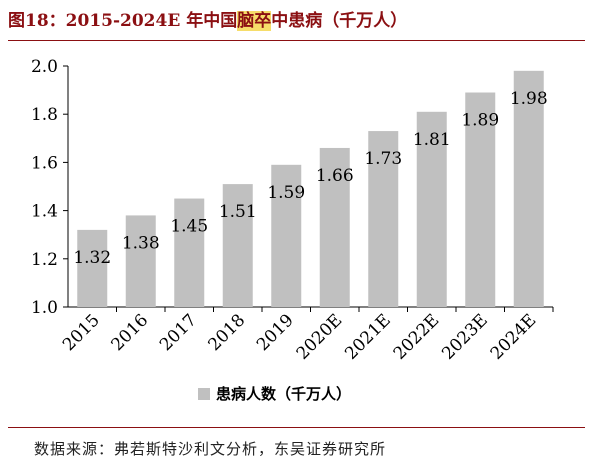 The height and width of the screenshot is (475, 593). What do you see at coordinates (123, 21) in the screenshot?
I see `title-prefix: 图18：2015-2024E 年中国` at bounding box center [123, 21].